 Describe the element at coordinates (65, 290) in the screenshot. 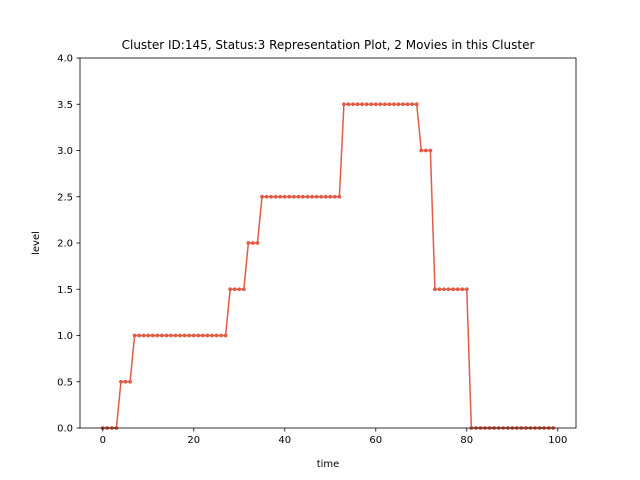

I see `y-tick-label: 1.5` at that location.